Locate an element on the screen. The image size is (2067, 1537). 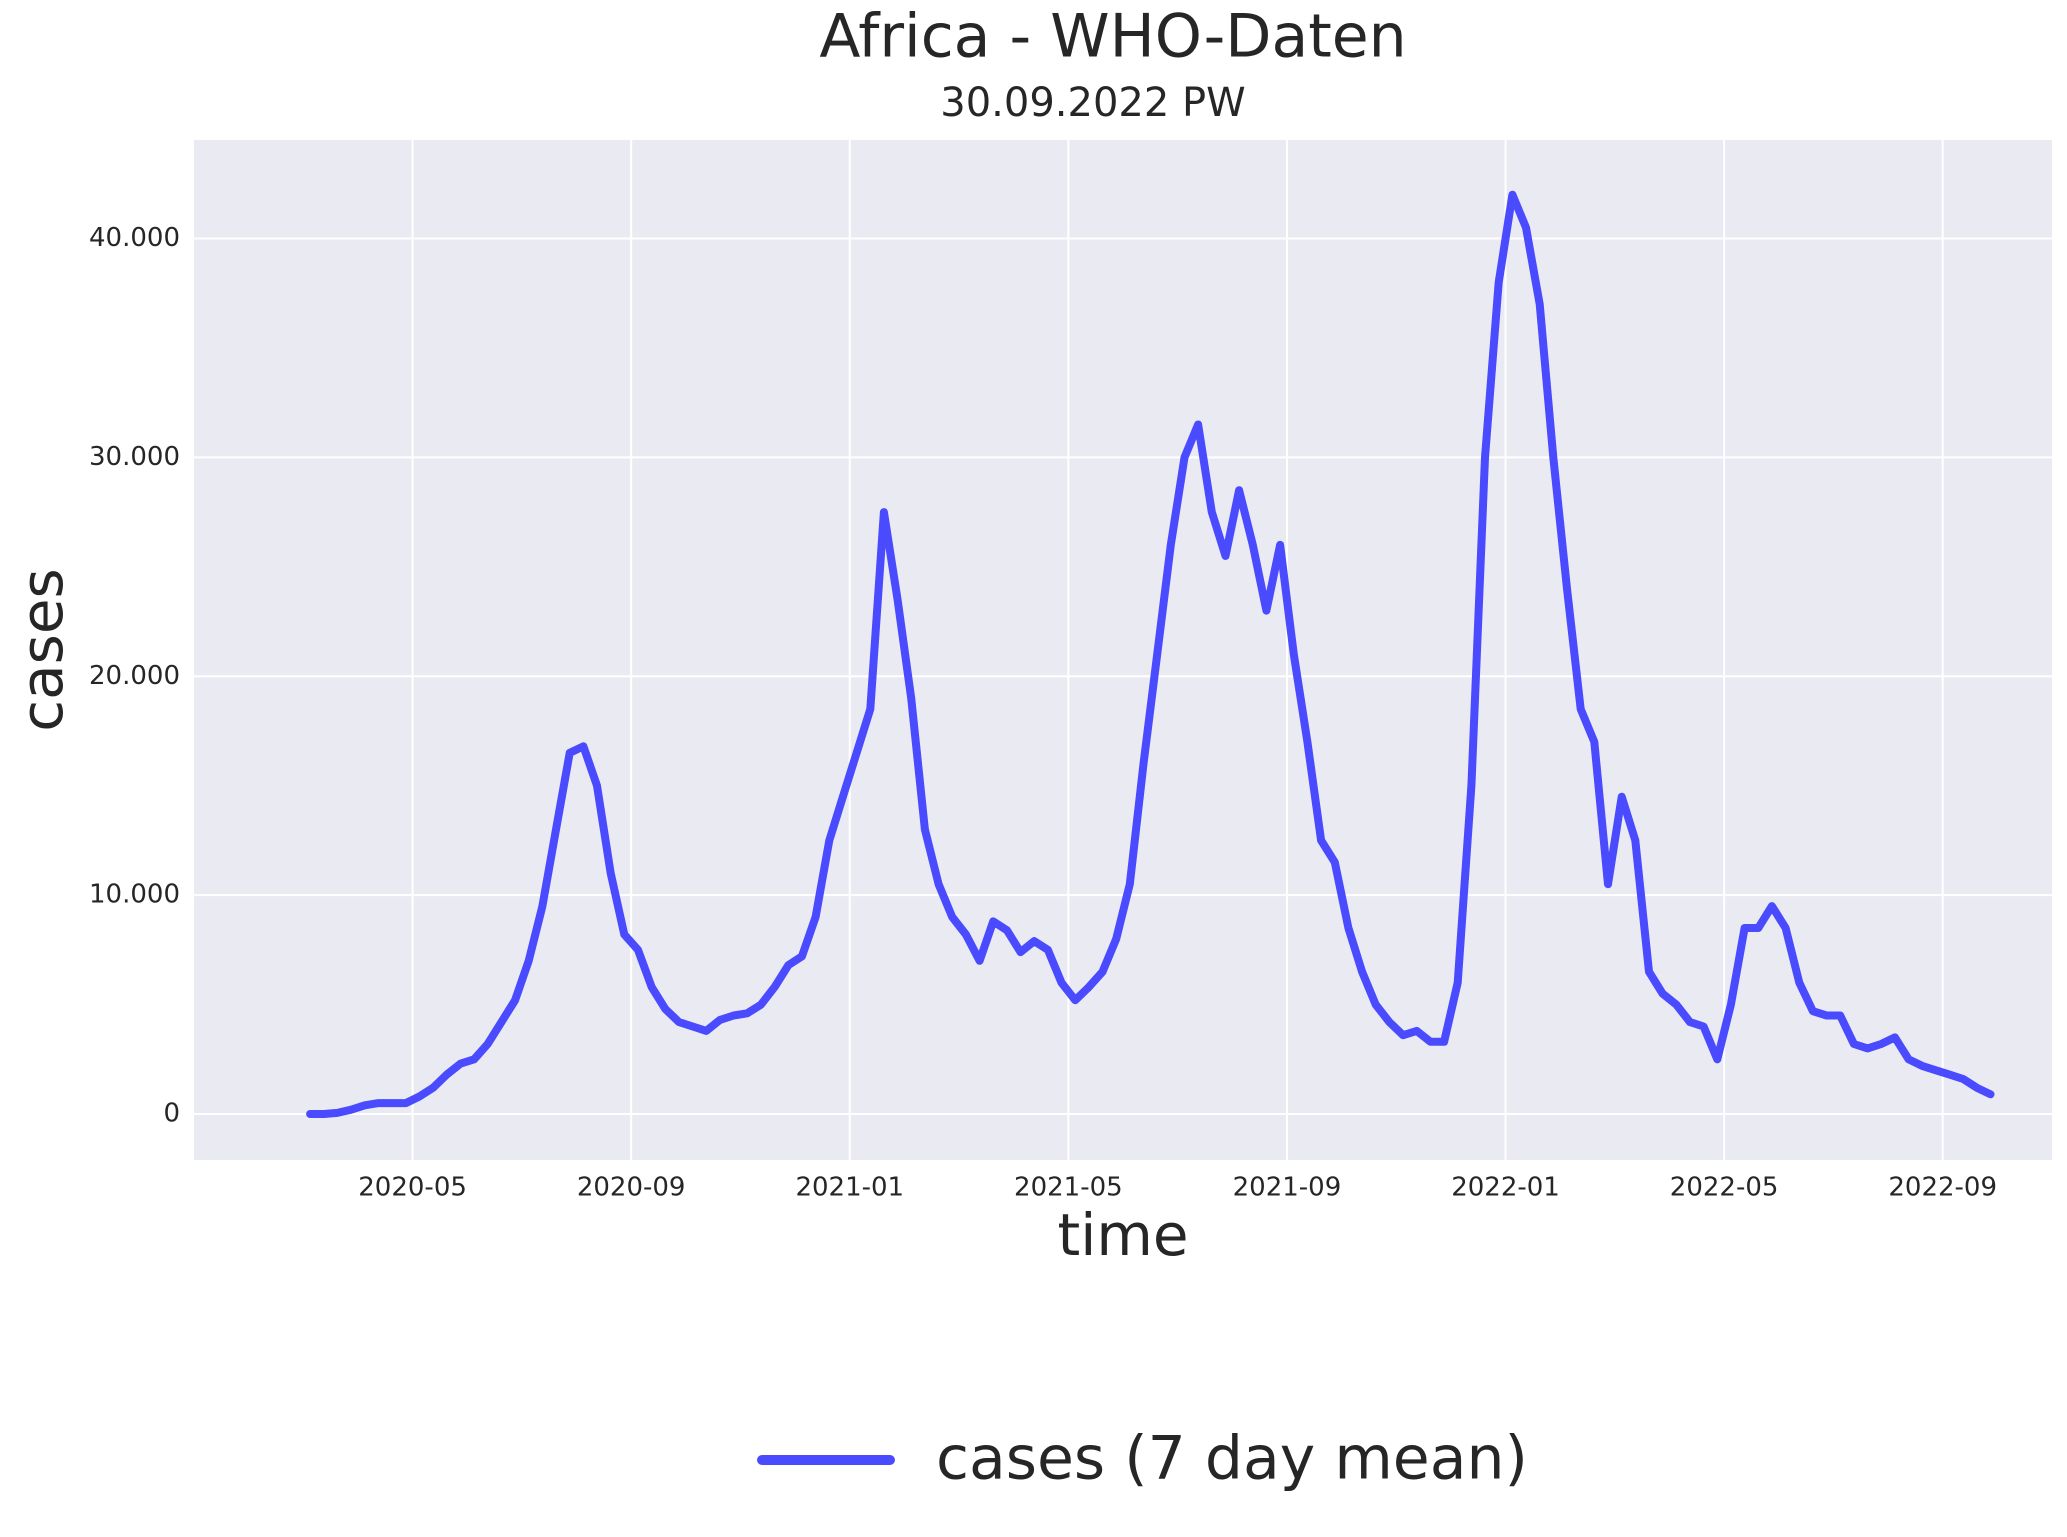
y-axis-label: cases is located at coordinates (42, 650).